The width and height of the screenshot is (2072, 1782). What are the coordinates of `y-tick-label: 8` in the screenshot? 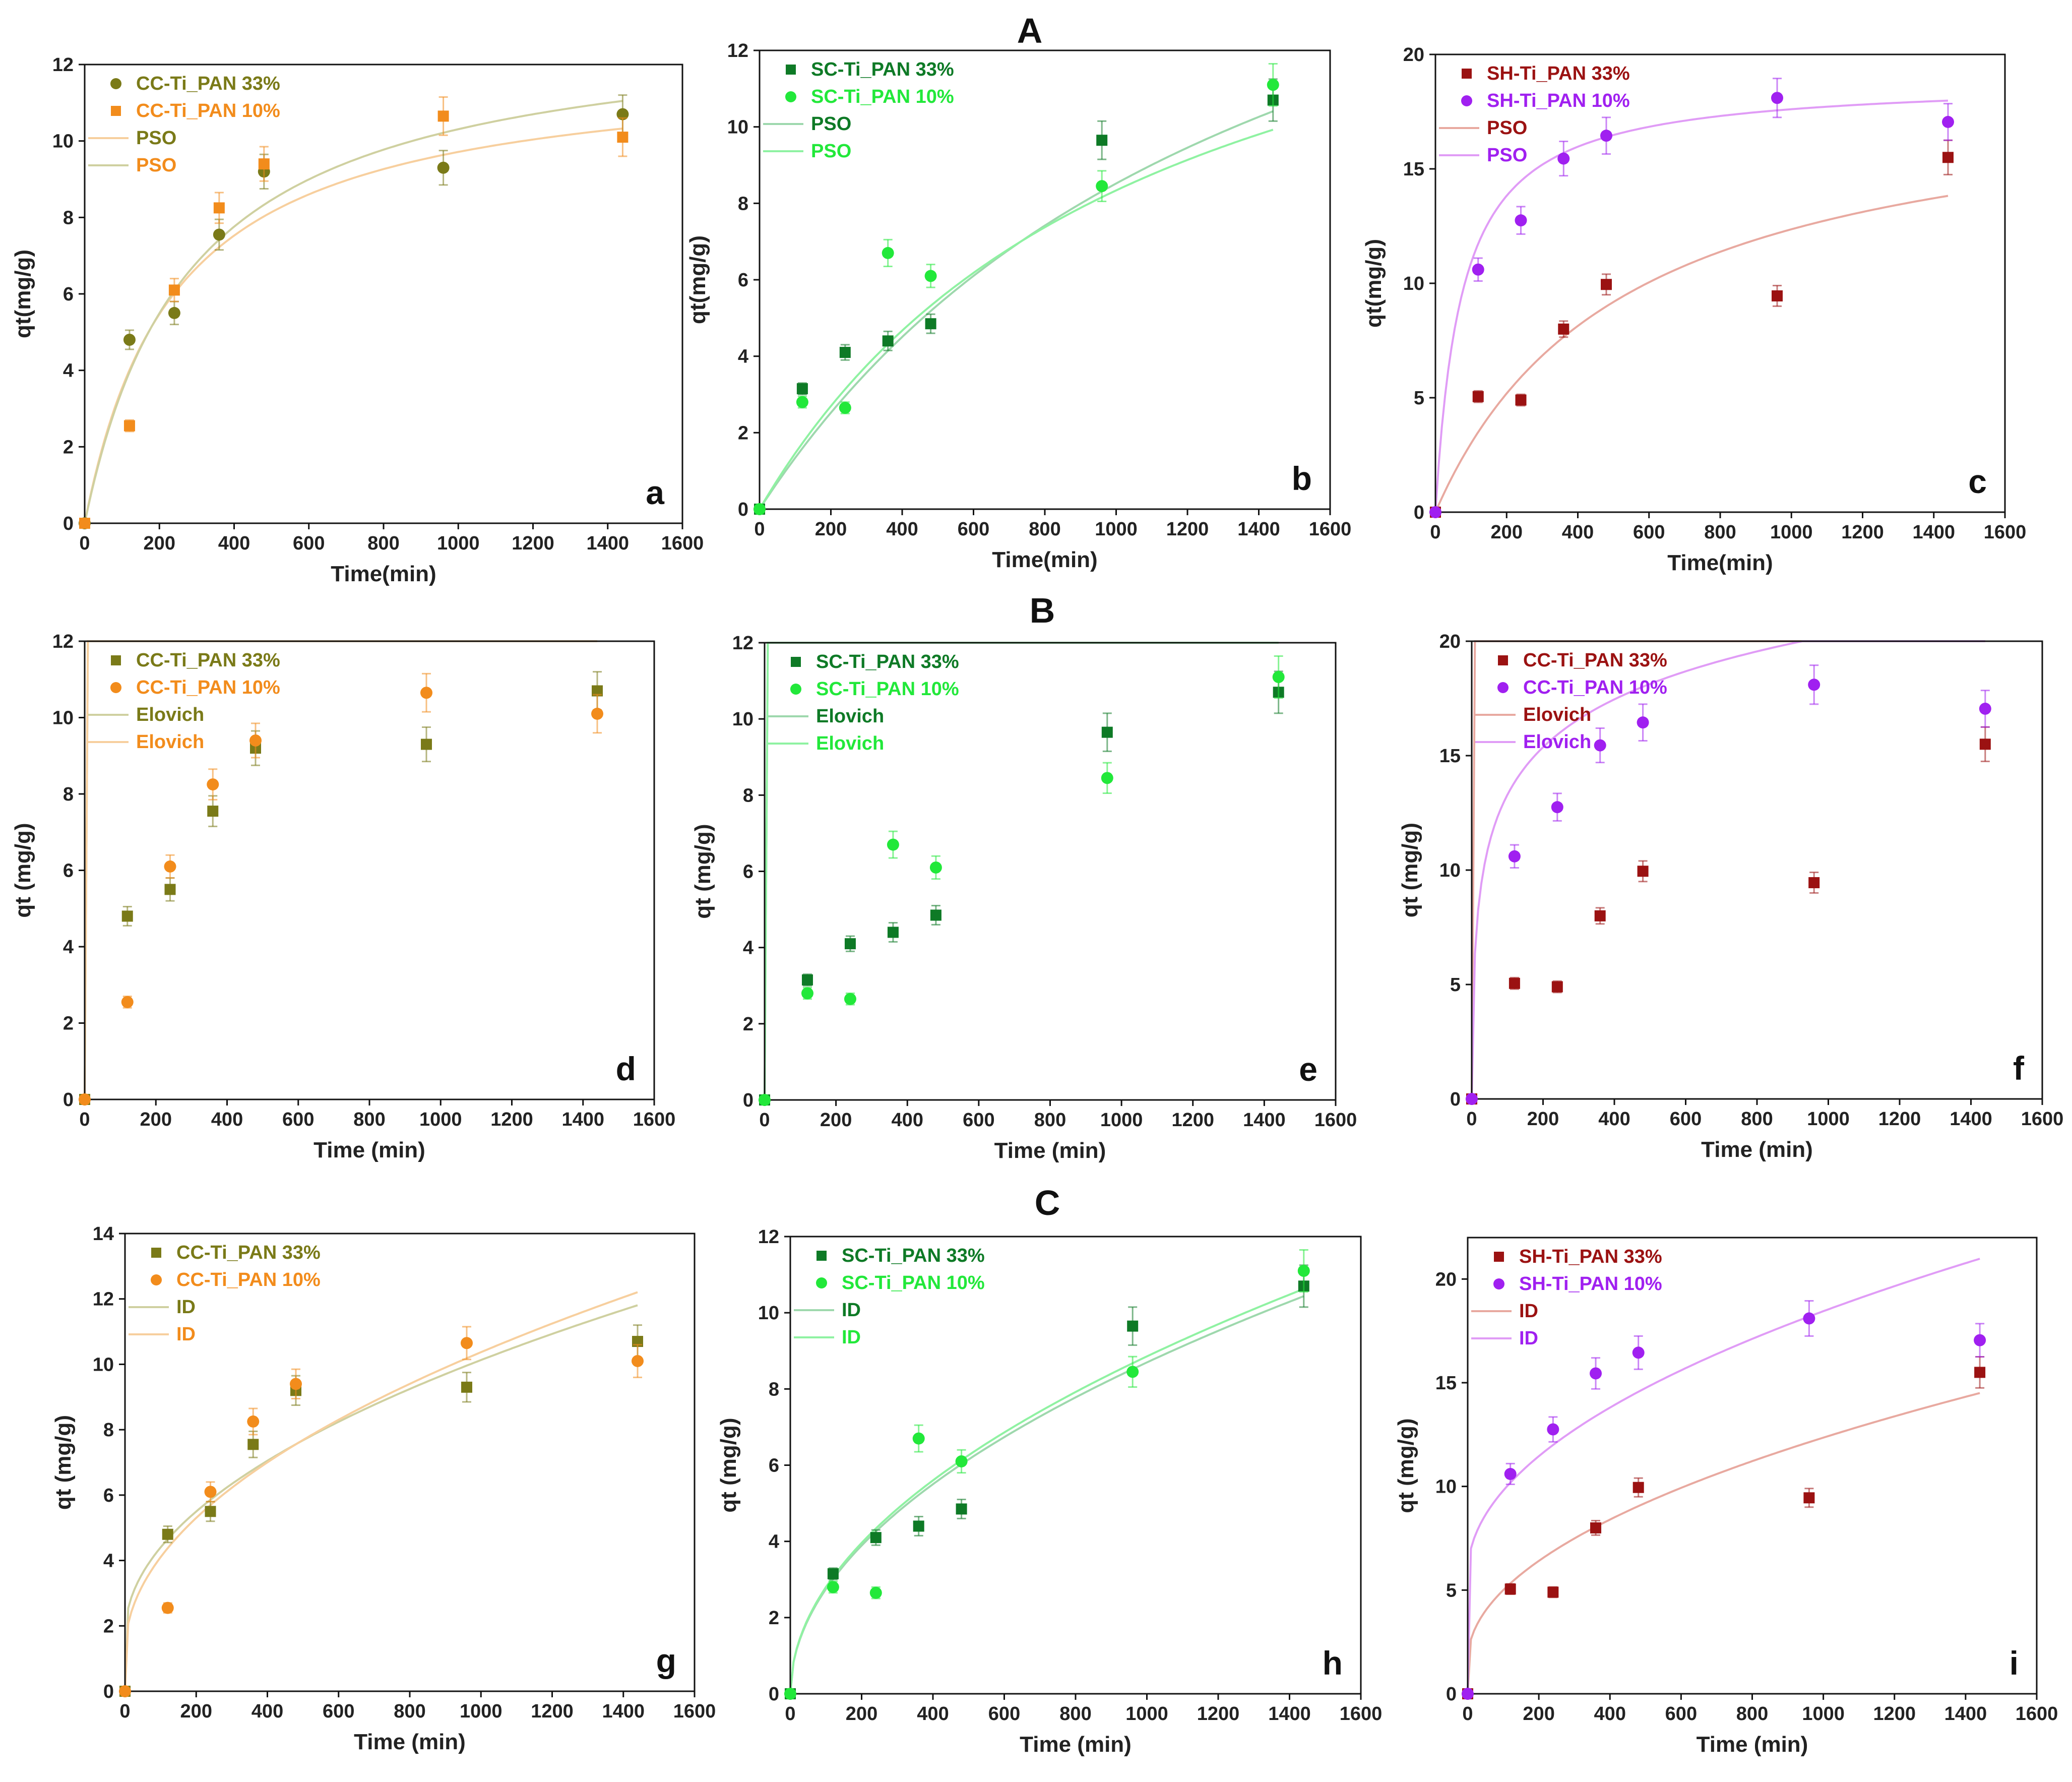 It's located at (68, 794).